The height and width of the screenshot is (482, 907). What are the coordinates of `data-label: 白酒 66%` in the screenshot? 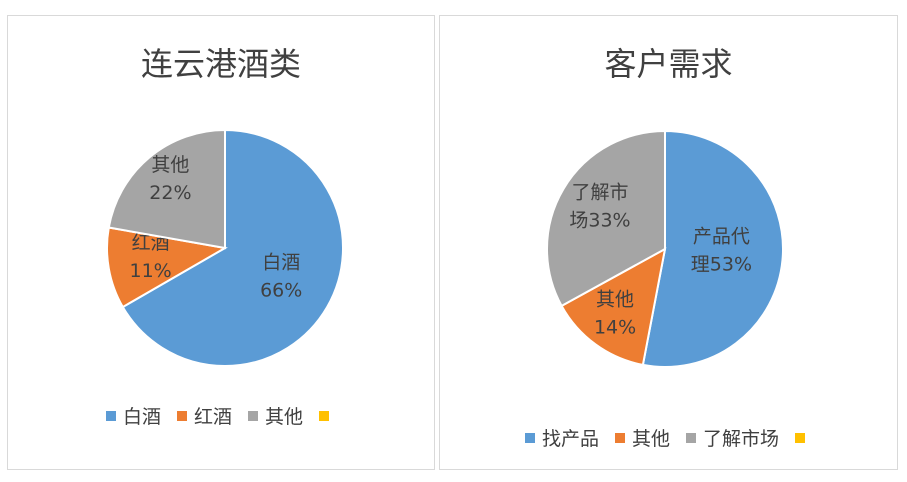 It's located at (281, 276).